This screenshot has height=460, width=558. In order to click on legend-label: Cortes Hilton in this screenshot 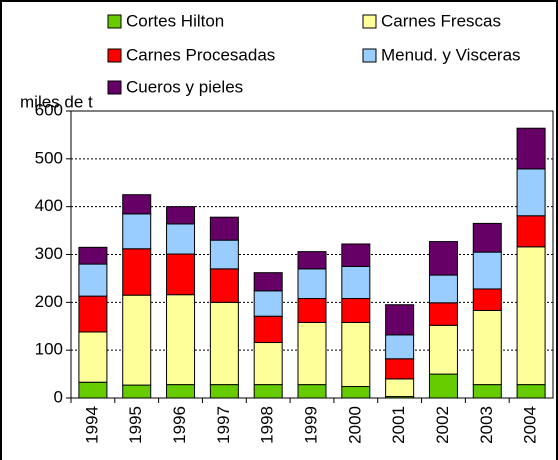, I will do `click(175, 20)`.